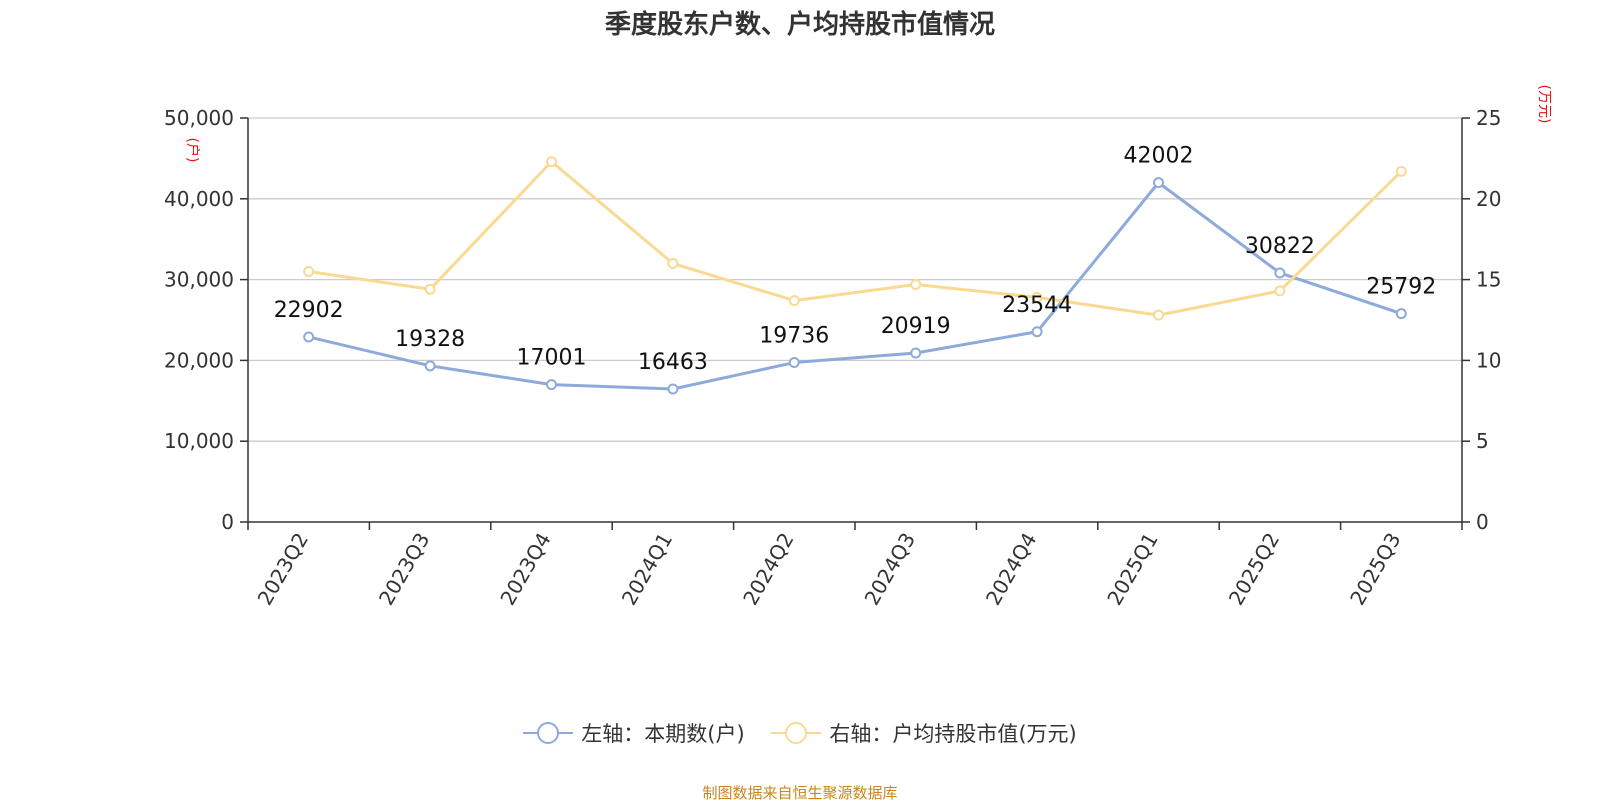 The height and width of the screenshot is (803, 1600). Describe the element at coordinates (199, 118) in the screenshot. I see `y-left-tick-label: 50,000` at that location.